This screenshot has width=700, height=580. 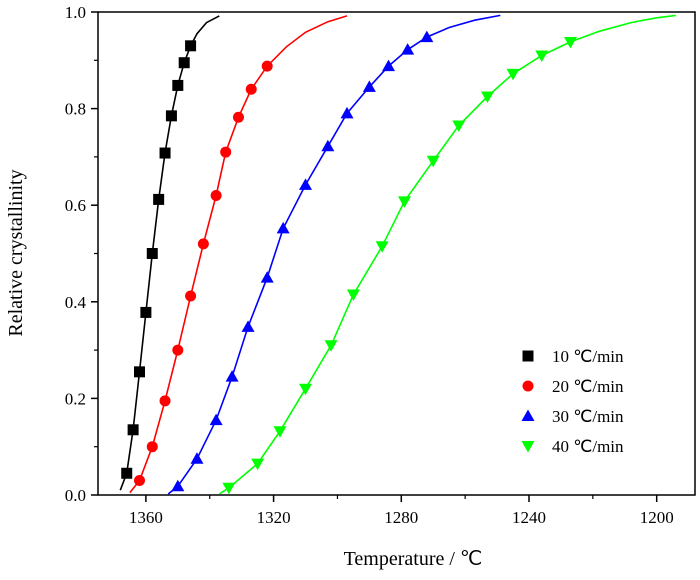 What do you see at coordinates (572, 401) in the screenshot?
I see `legend: 10 ℃/min 20 ℃/min 30 ℃/min 40 ℃/min` at bounding box center [572, 401].